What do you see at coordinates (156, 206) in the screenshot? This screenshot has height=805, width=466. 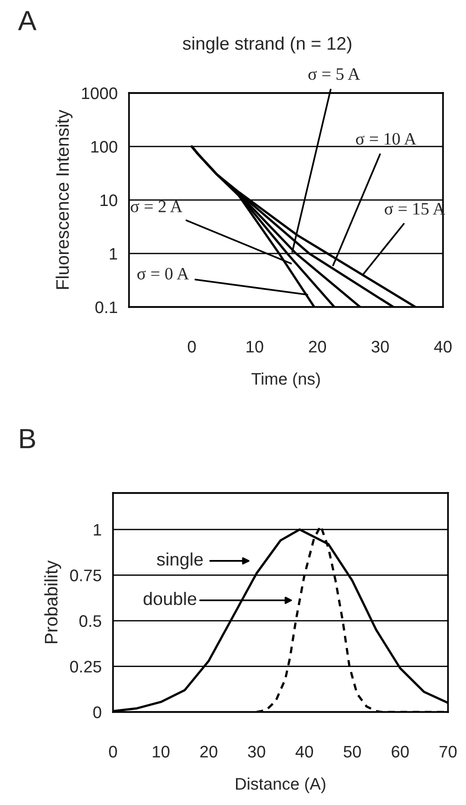 I see `annotation: σ = 2 A` at bounding box center [156, 206].